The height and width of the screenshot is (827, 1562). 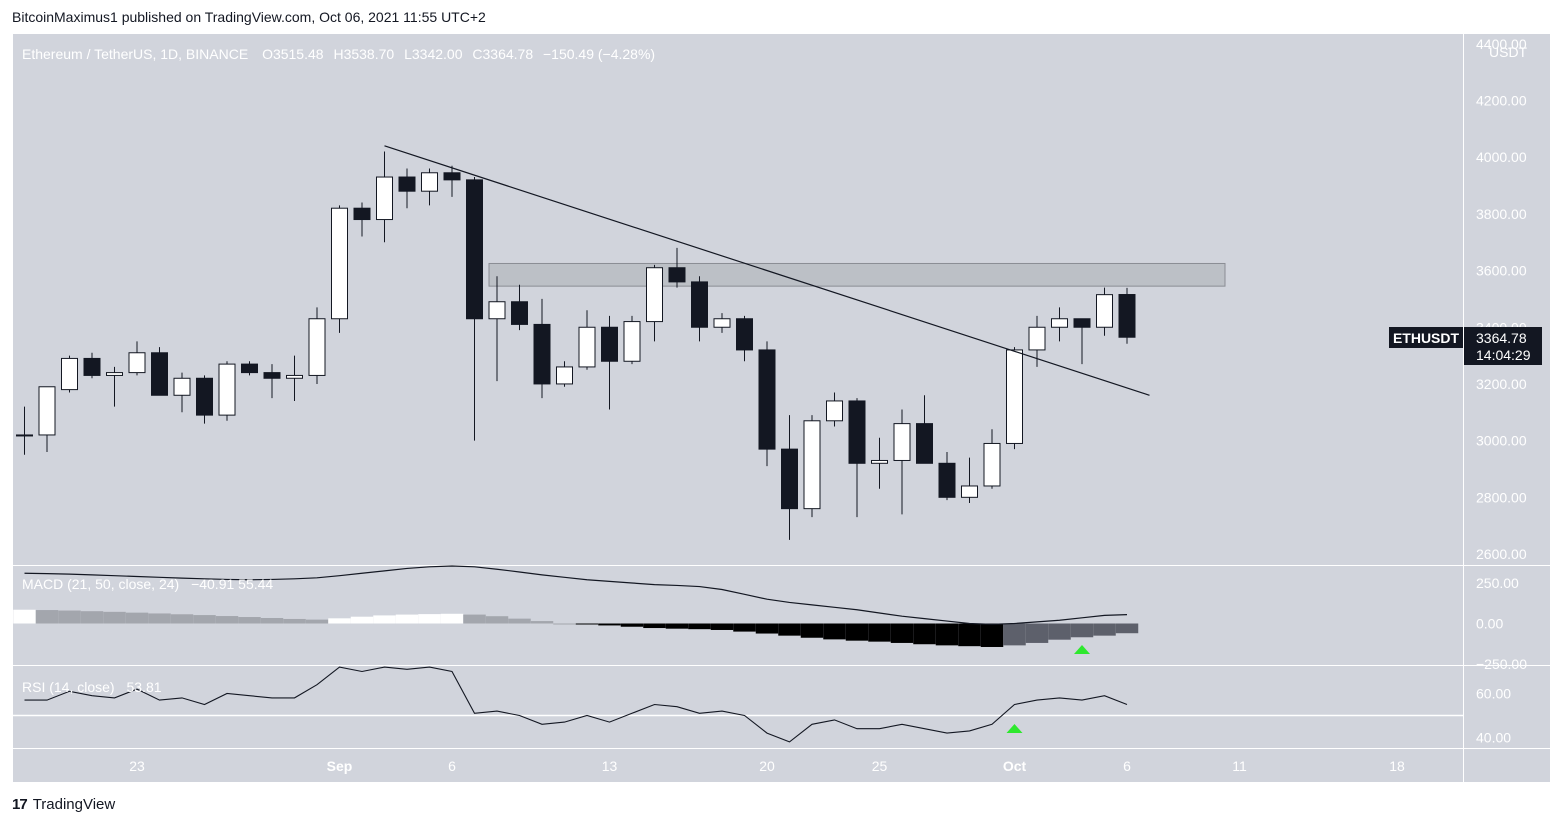 What do you see at coordinates (738, 615) in the screenshot?
I see `macd-panel-bg` at bounding box center [738, 615].